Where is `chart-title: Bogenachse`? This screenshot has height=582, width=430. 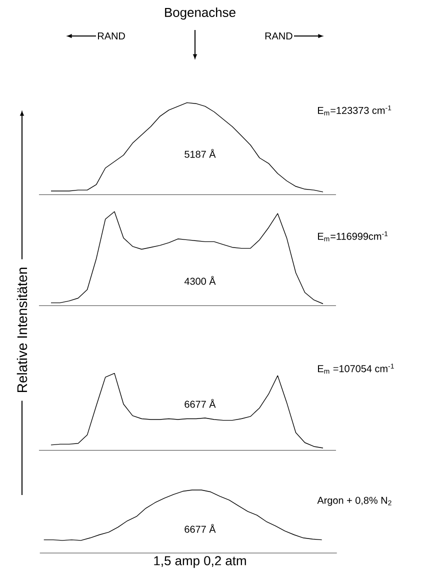
chart-title: Bogenachse is located at coordinates (200, 14).